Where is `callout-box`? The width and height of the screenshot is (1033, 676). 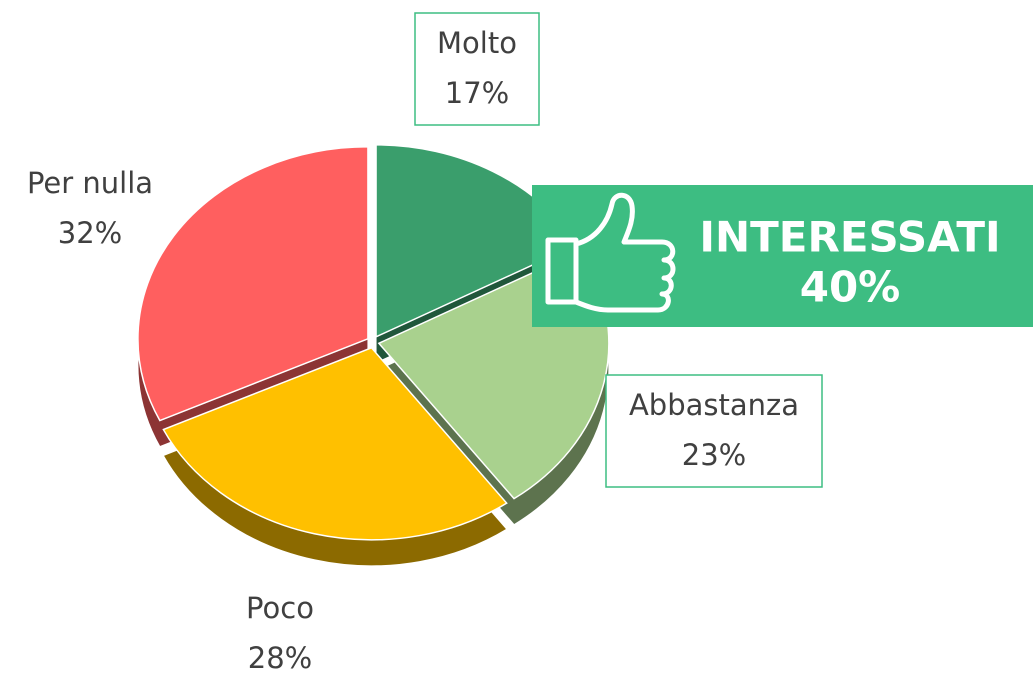 callout-box is located at coordinates (782, 256).